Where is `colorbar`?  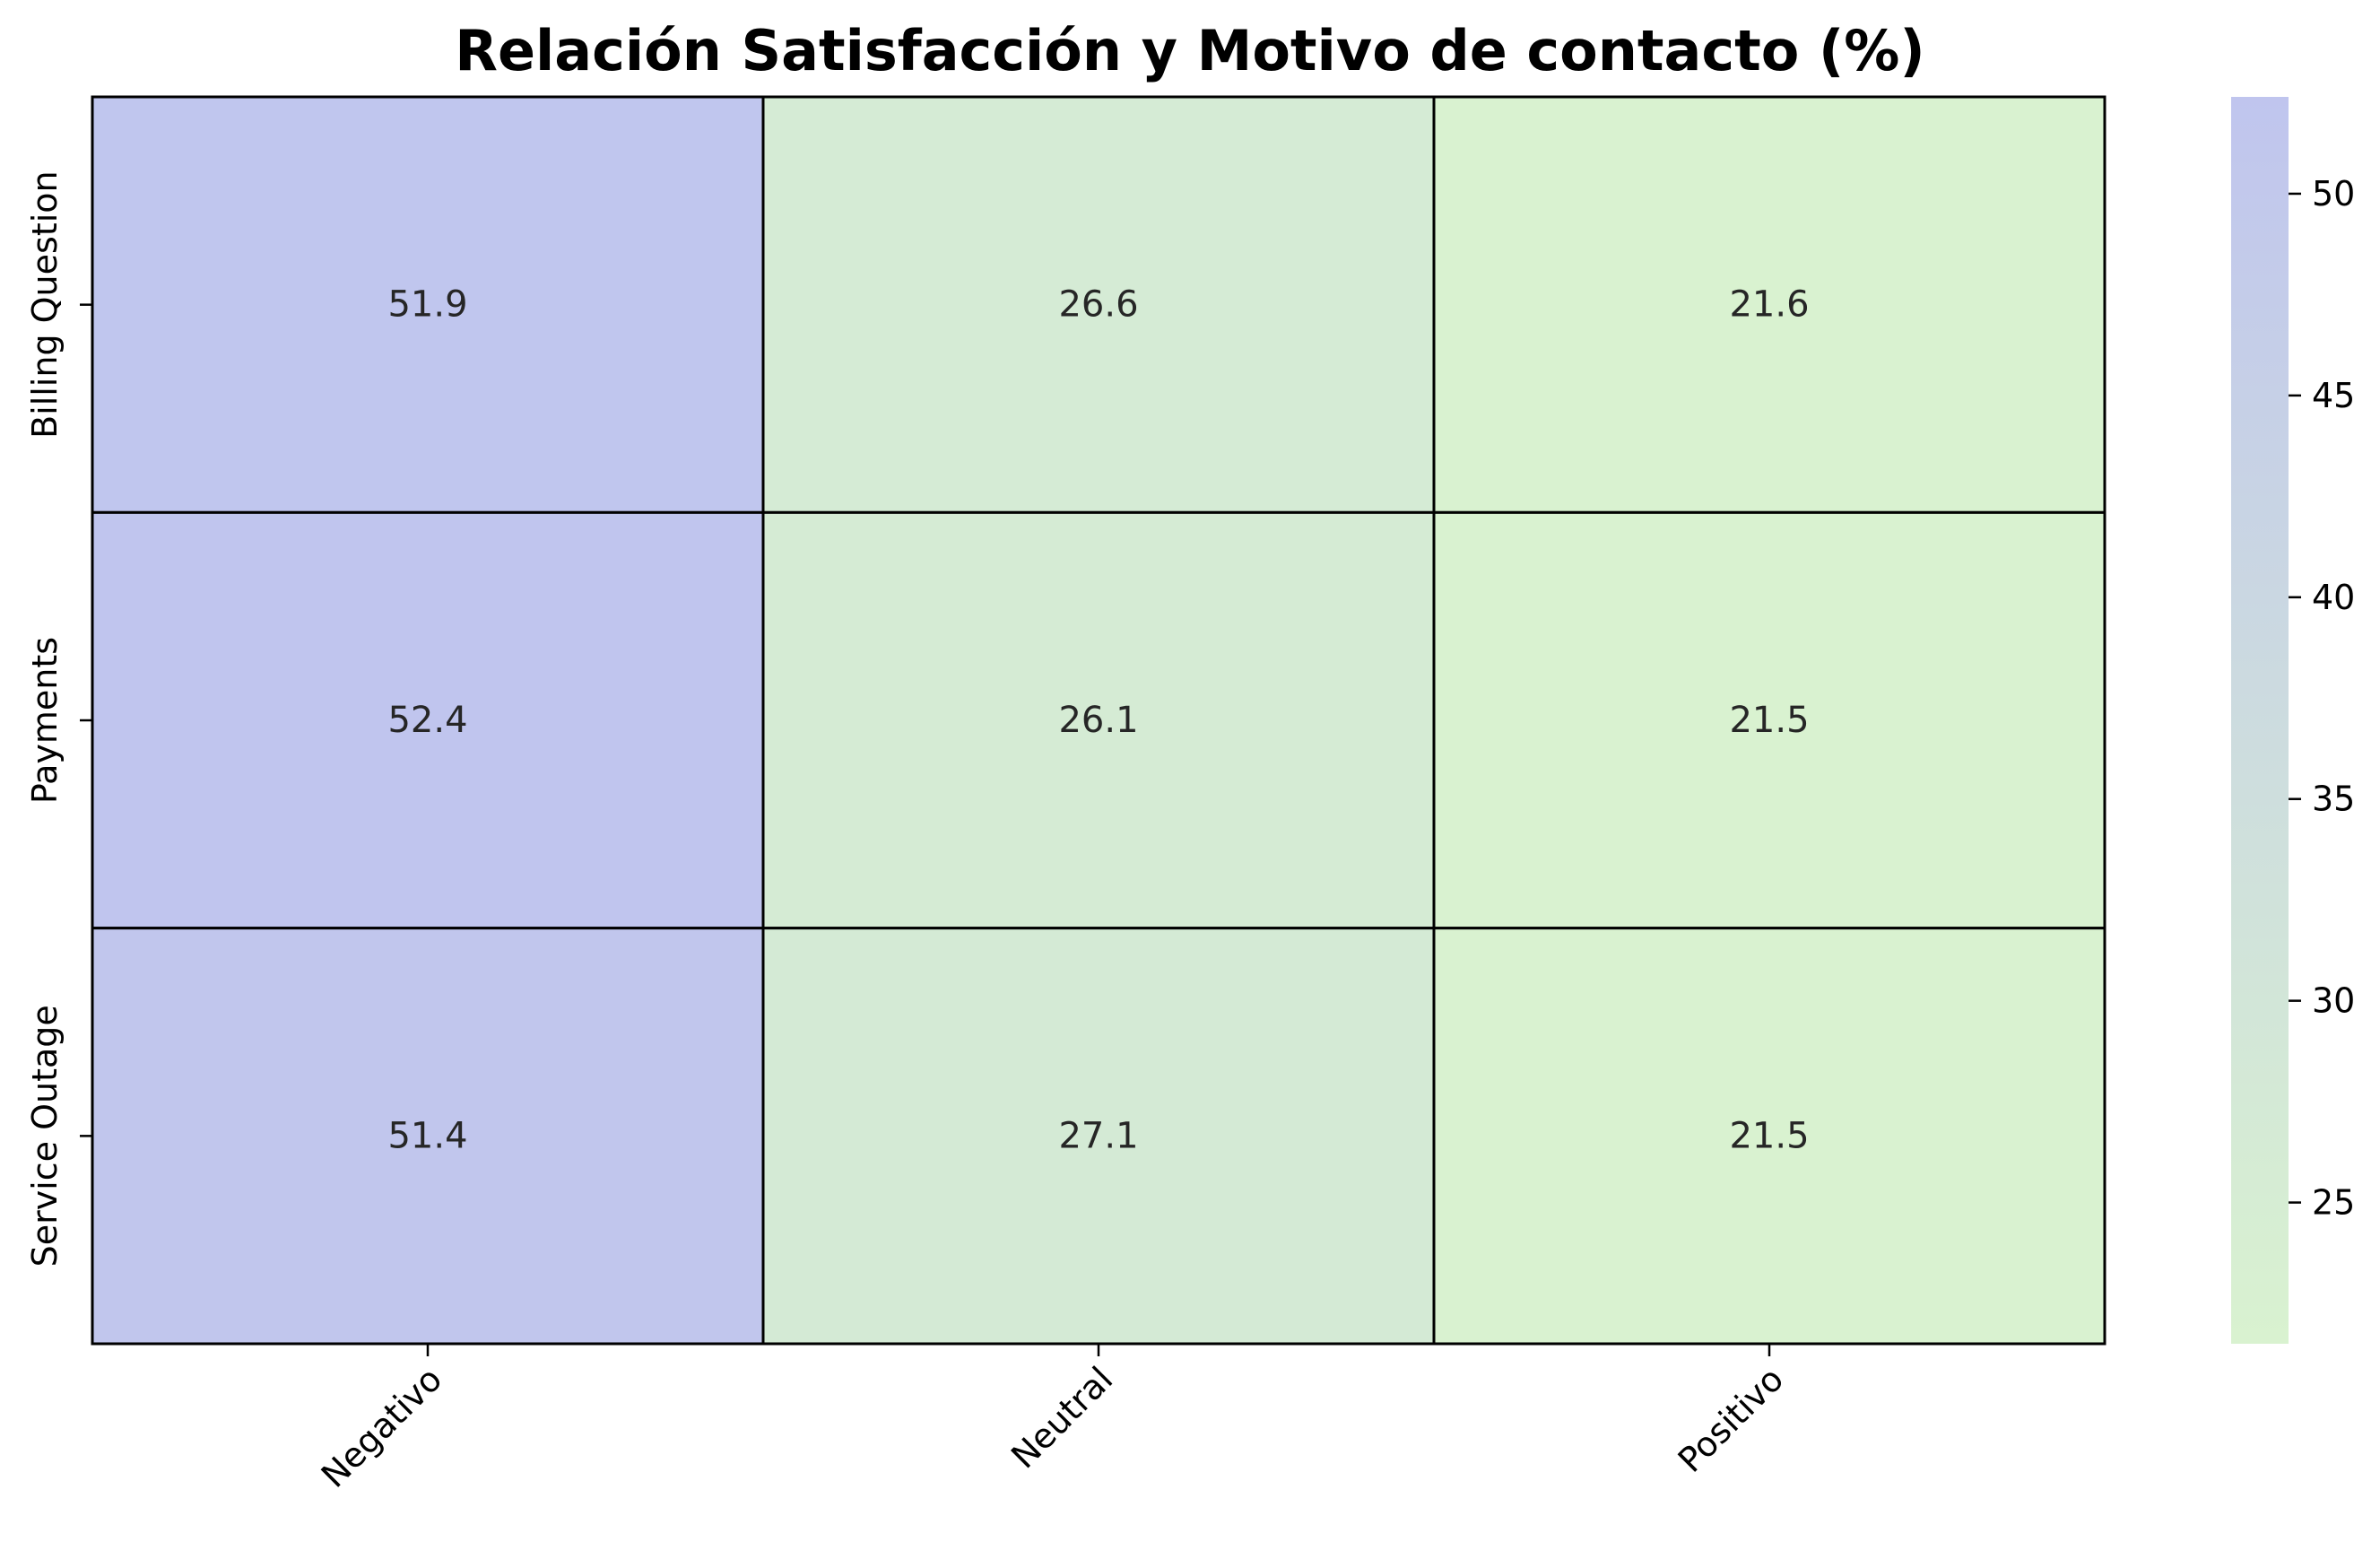 colorbar is located at coordinates (2260, 720).